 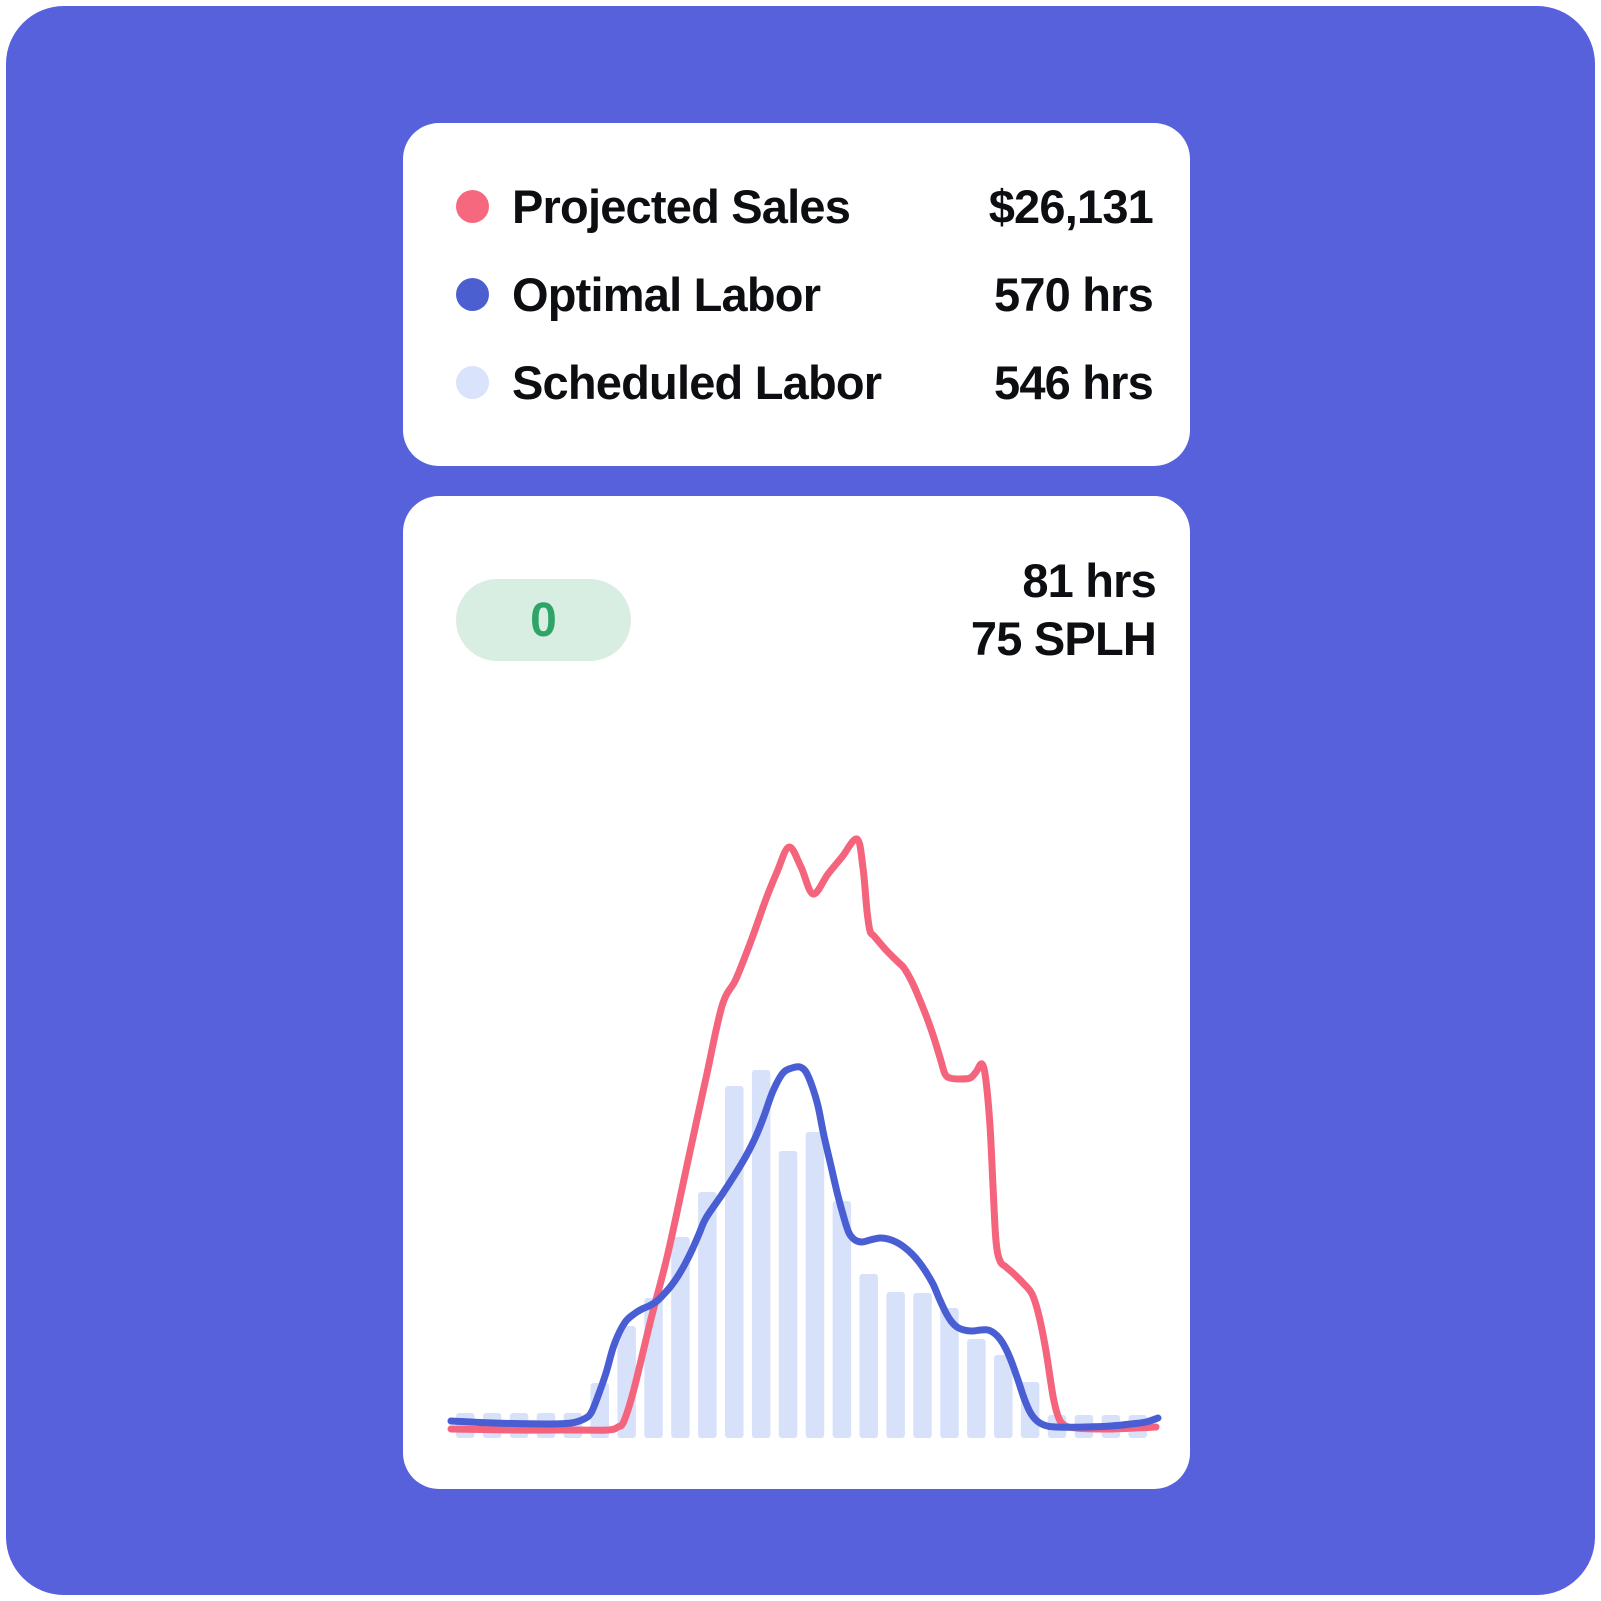 I want to click on scheduled-labor-dot-icon, so click(x=472, y=382).